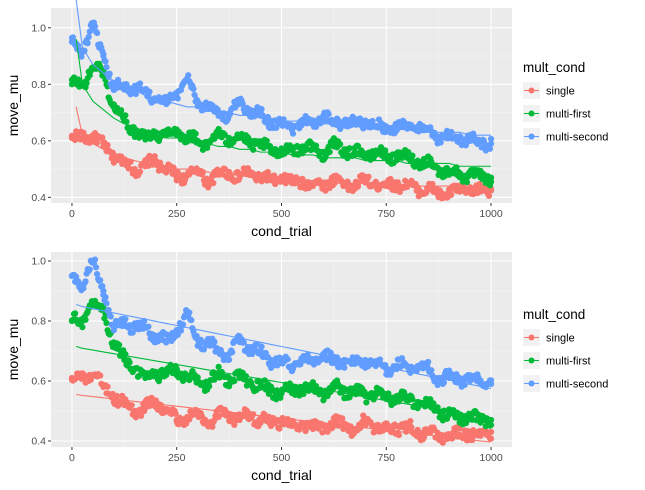 The image size is (645, 490). Describe the element at coordinates (72, 214) in the screenshot. I see `x-tick-label: 0` at that location.